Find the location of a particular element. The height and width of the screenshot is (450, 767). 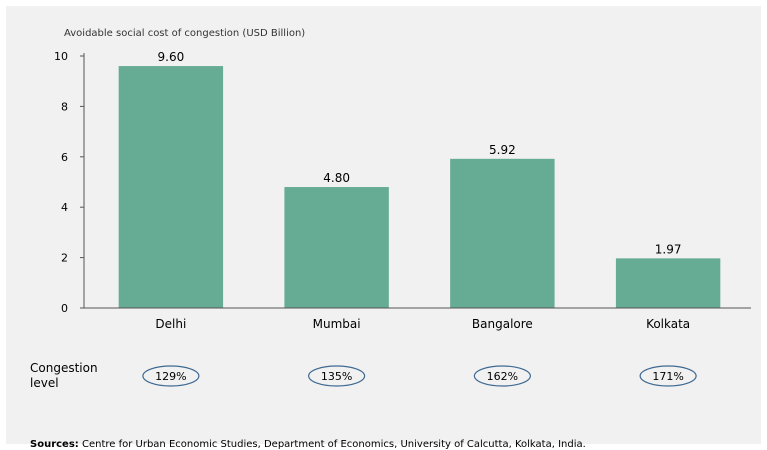

congestion-value: 171% is located at coordinates (667, 376).